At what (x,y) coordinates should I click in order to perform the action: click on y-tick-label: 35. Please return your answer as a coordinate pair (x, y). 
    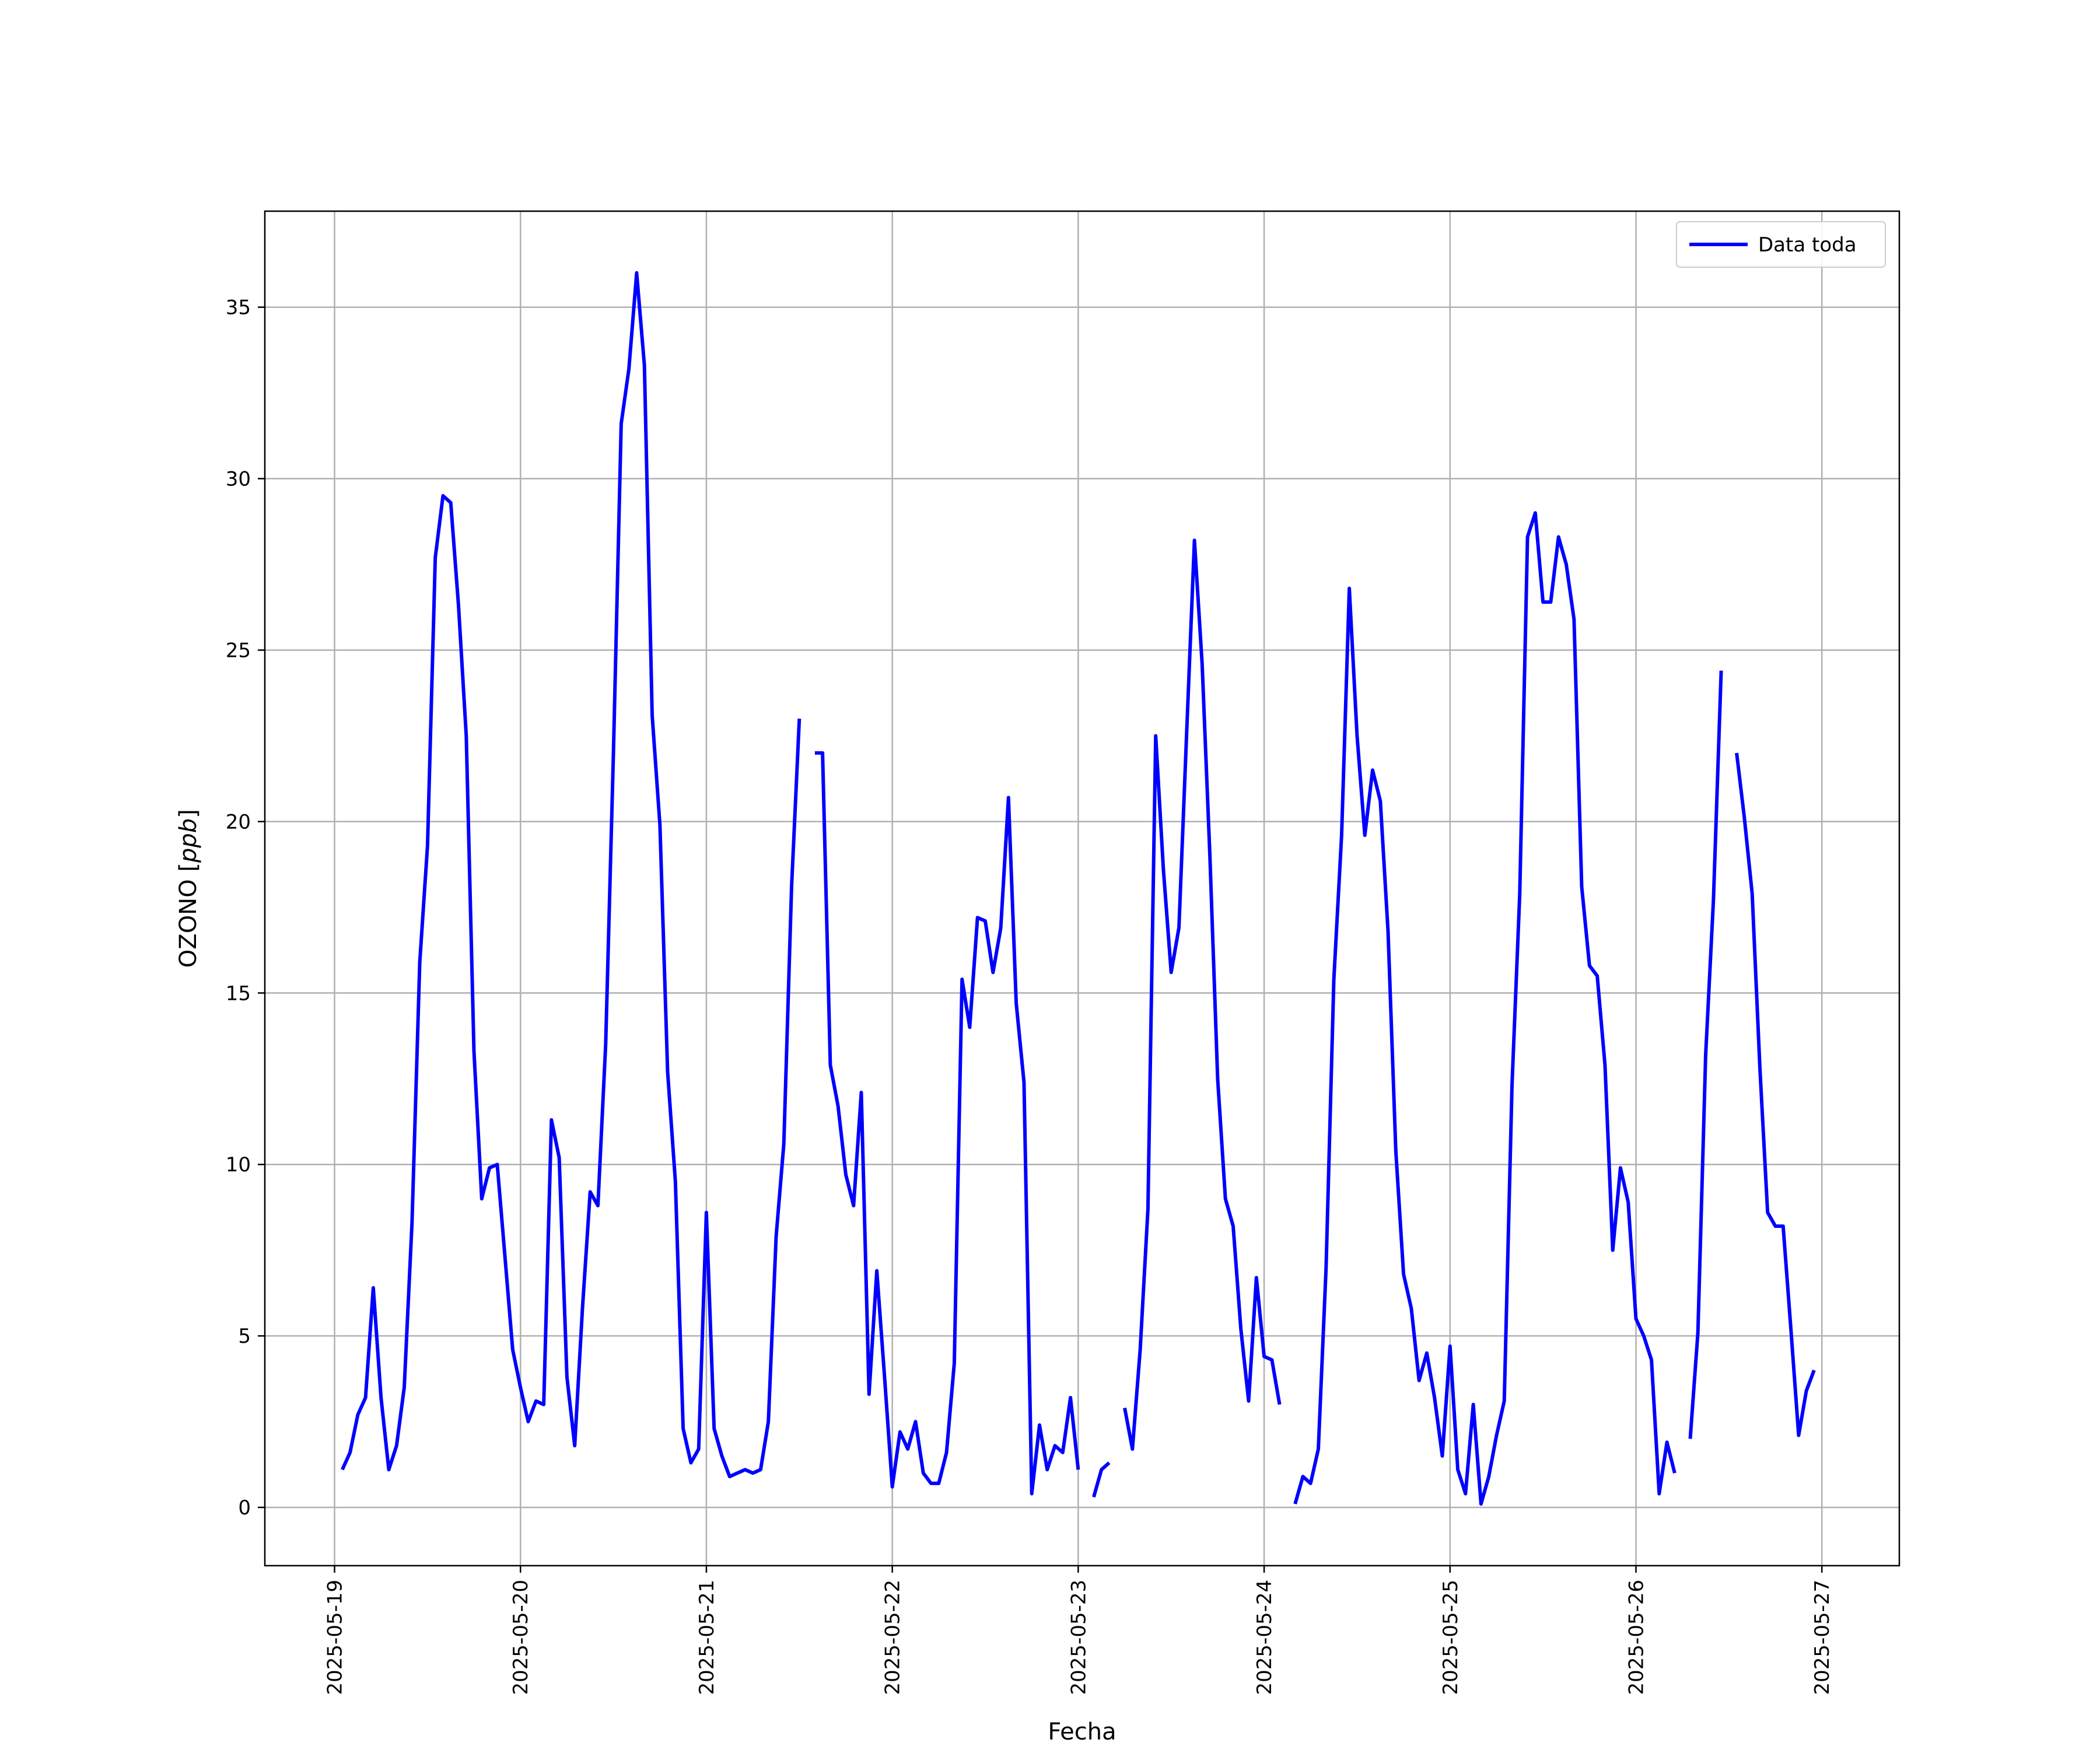
    Looking at the image, I should click on (238, 308).